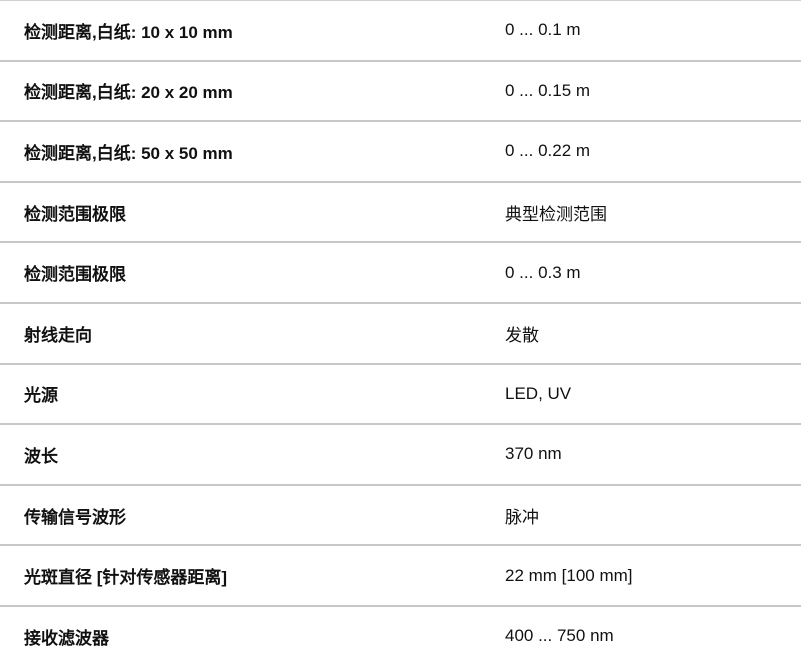 This screenshot has width=801, height=666. Describe the element at coordinates (126, 578) in the screenshot. I see `spec-label: 光斑直径 [针对传感器距离]` at that location.